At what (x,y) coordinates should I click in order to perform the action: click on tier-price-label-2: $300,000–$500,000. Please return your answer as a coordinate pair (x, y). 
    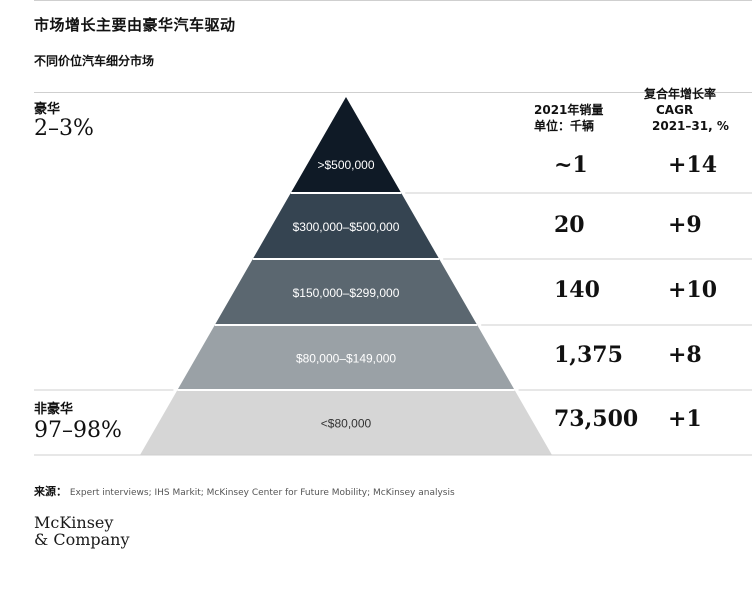
    Looking at the image, I should click on (346, 227).